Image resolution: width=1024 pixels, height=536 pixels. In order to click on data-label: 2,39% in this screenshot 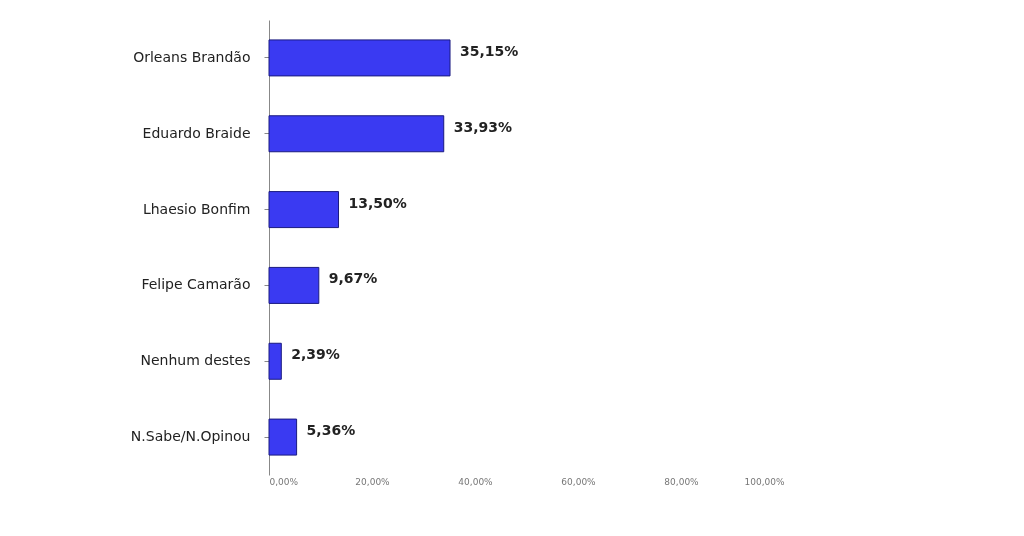, I will do `click(315, 354)`.